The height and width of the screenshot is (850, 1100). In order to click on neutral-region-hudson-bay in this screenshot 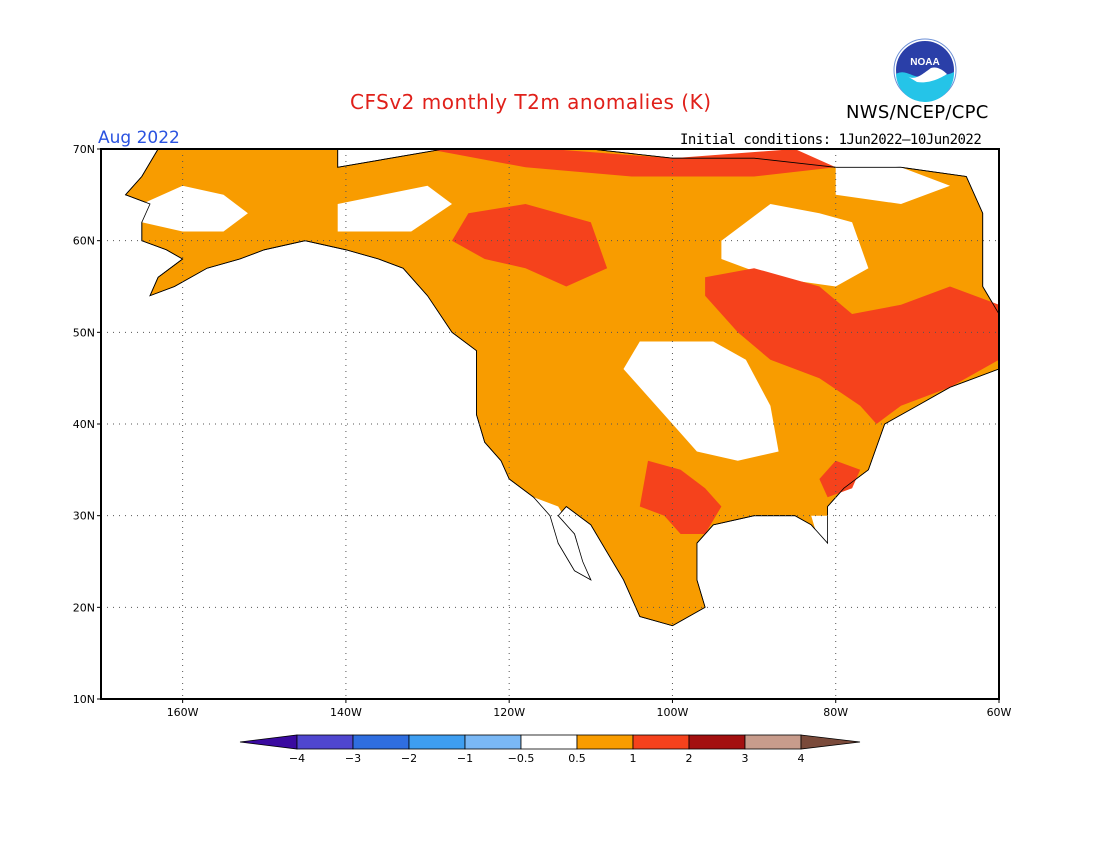, I will do `click(795, 245)`.